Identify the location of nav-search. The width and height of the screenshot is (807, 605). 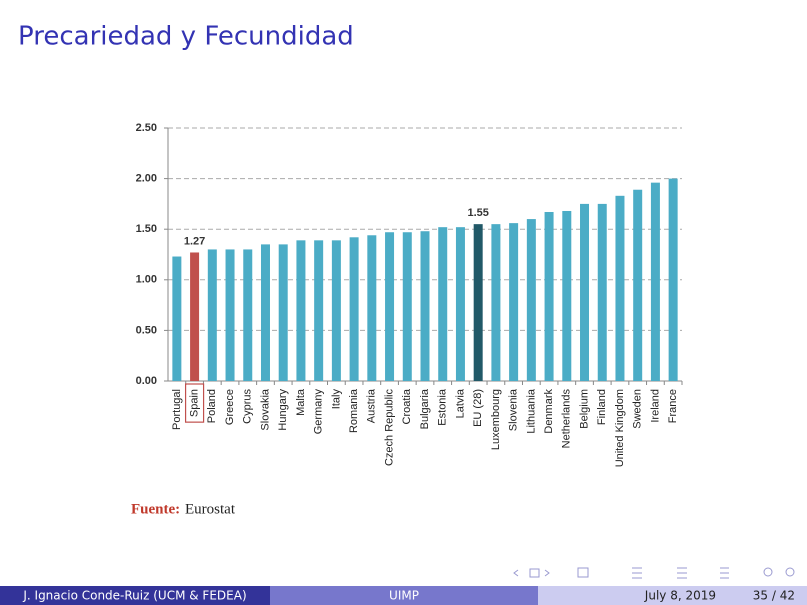
(768, 572).